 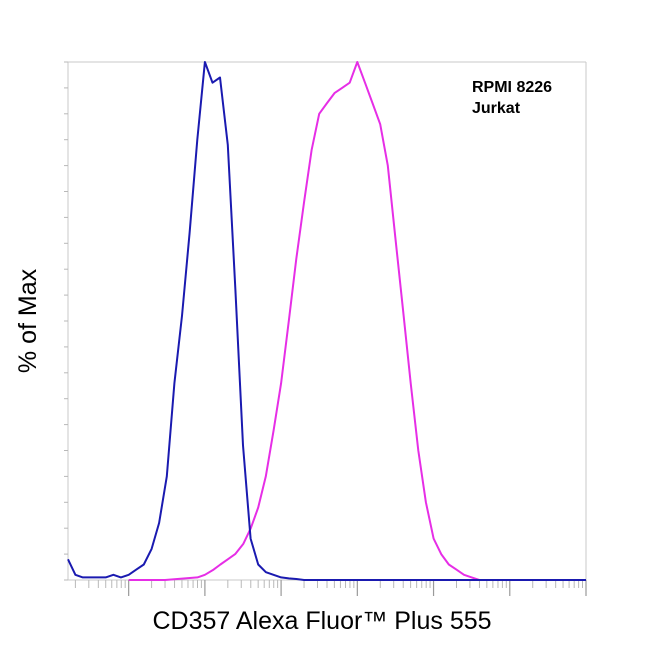 I want to click on legend-label-jurkat: Jurkat, so click(x=496, y=108).